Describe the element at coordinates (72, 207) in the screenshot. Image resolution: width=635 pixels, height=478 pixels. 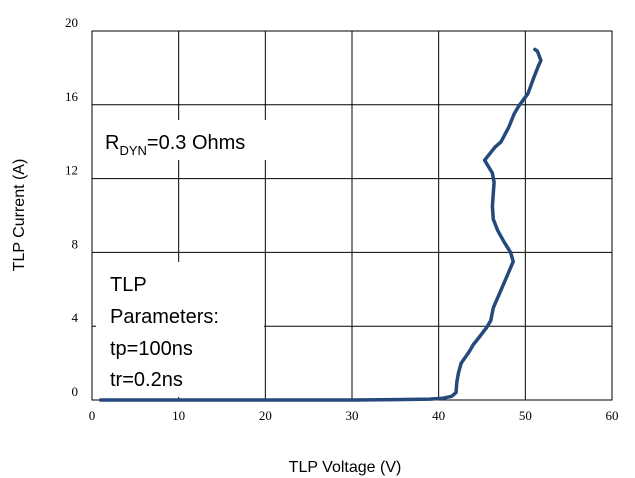
I see `y-tick-labels: 0 4 8 12 16 20` at that location.